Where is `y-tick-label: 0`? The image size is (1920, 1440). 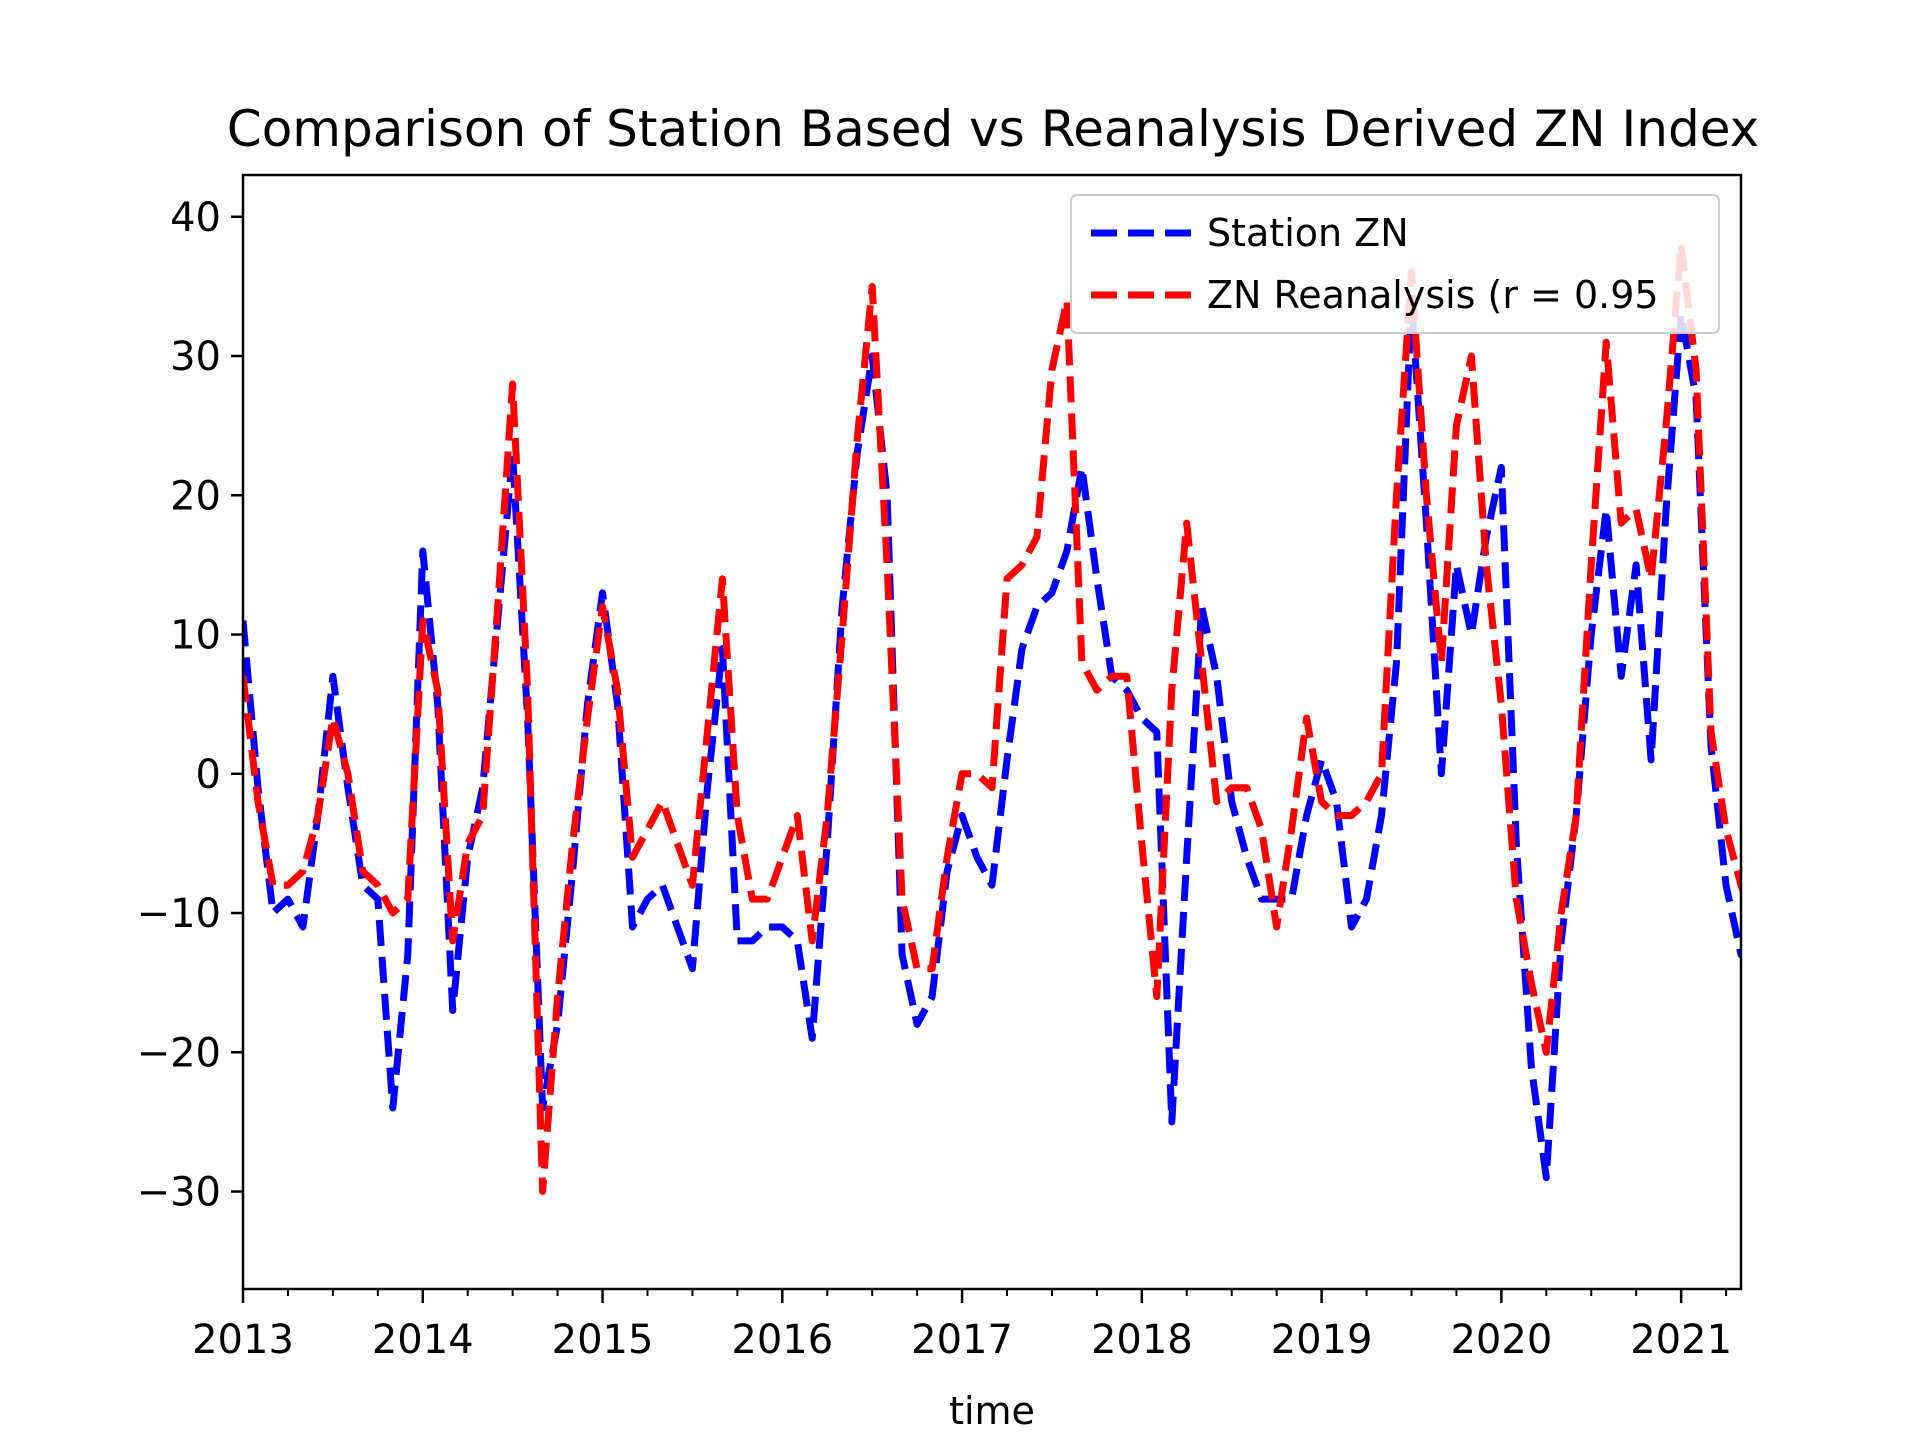 y-tick-label: 0 is located at coordinates (208, 775).